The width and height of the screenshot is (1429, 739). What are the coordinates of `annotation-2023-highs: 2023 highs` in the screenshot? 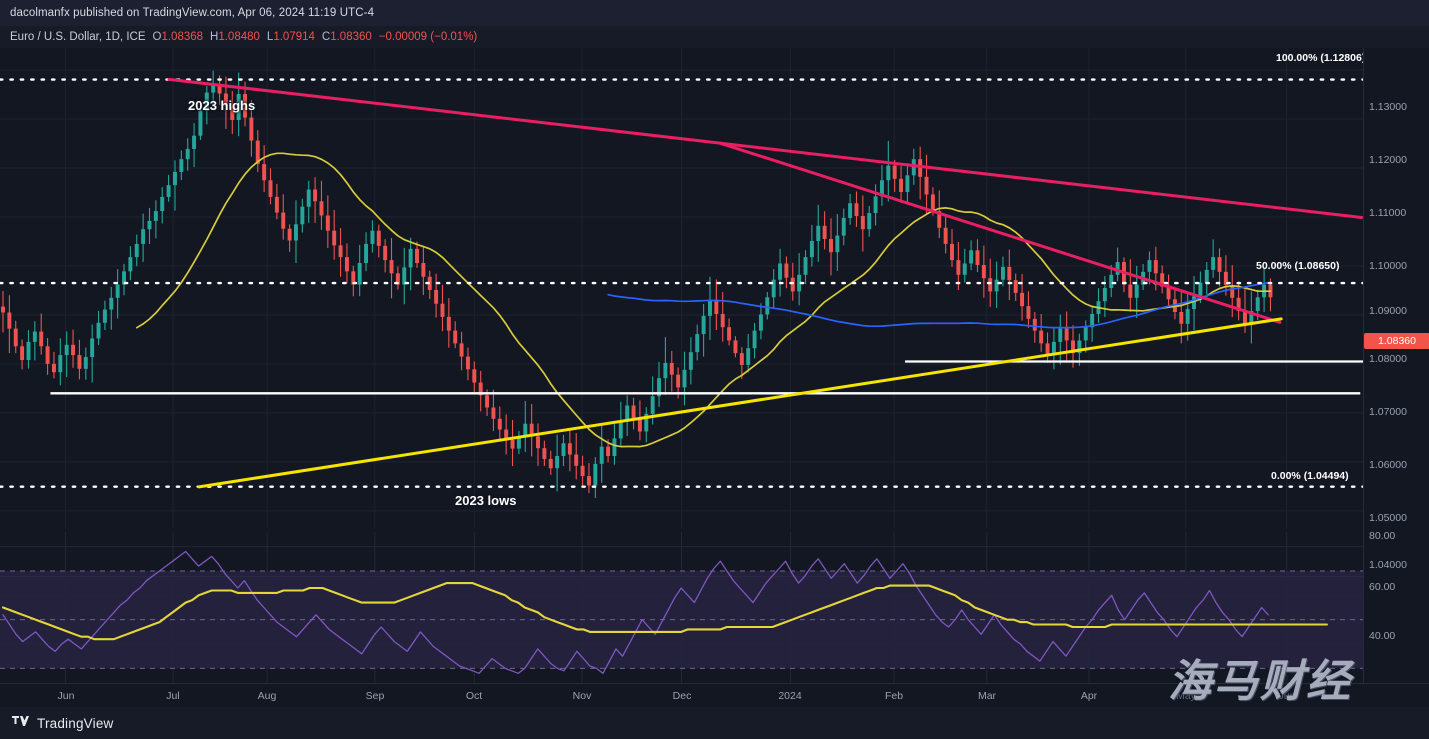 It's located at (222, 105).